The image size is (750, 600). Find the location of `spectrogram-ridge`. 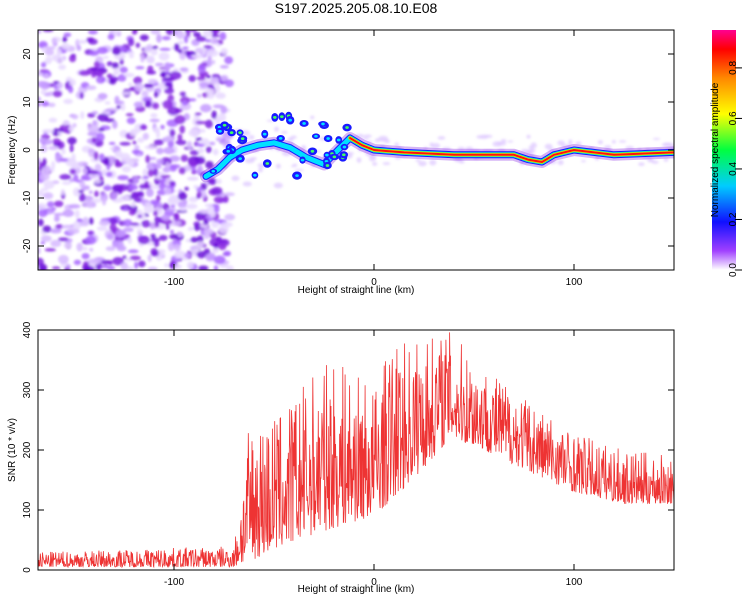

spectrogram-ridge is located at coordinates (437, 147).